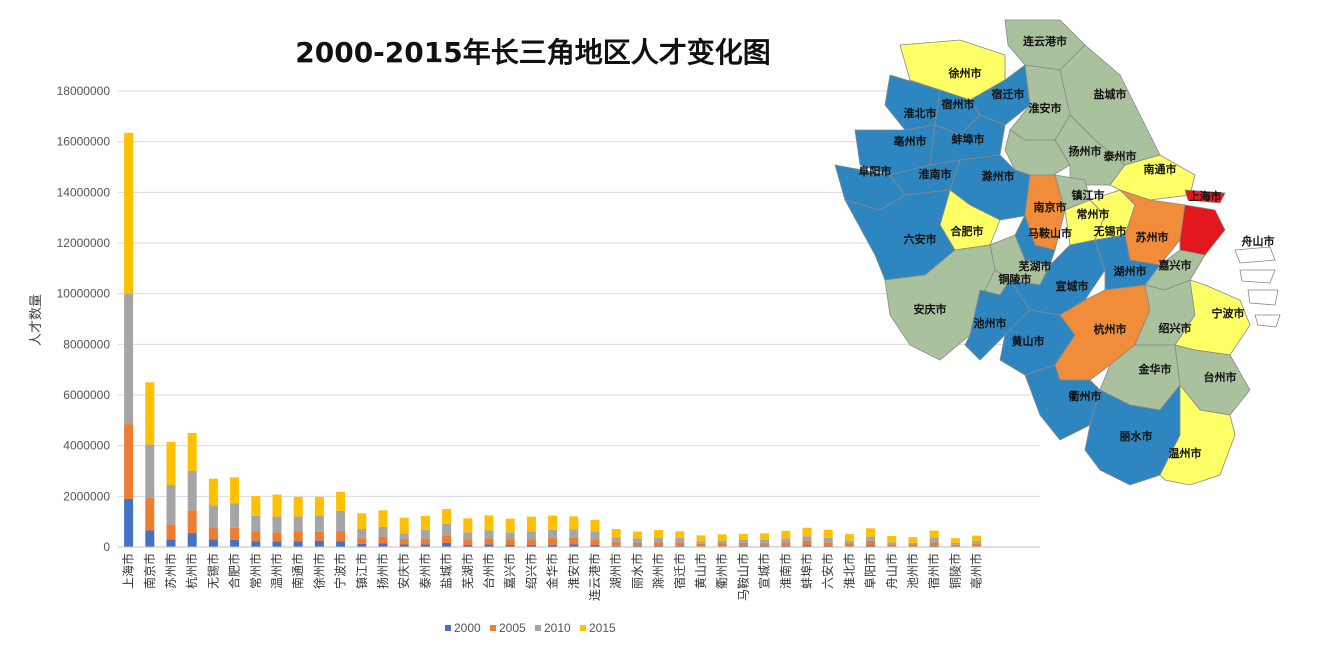 This screenshot has width=1318, height=645. I want to click on x-category-label: 淮北市, so click(848, 571).